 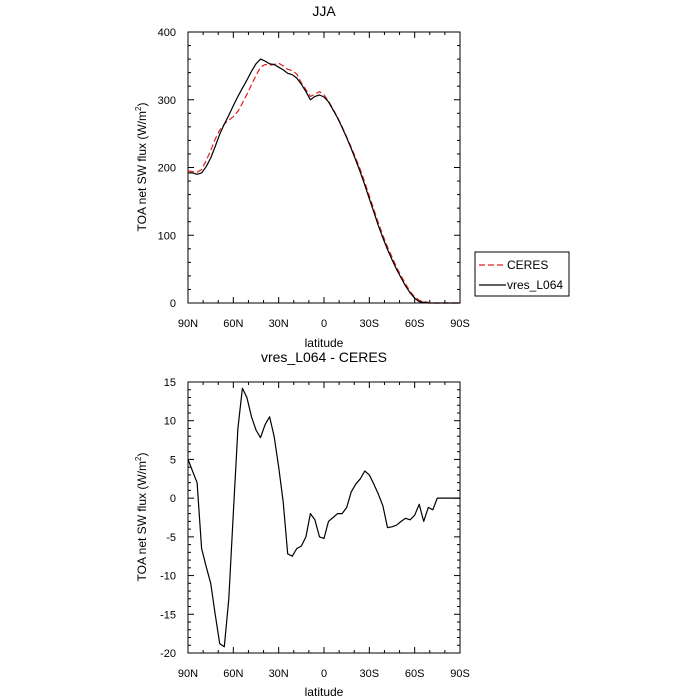 I want to click on legend-label-ceres: CERES, so click(x=527, y=265).